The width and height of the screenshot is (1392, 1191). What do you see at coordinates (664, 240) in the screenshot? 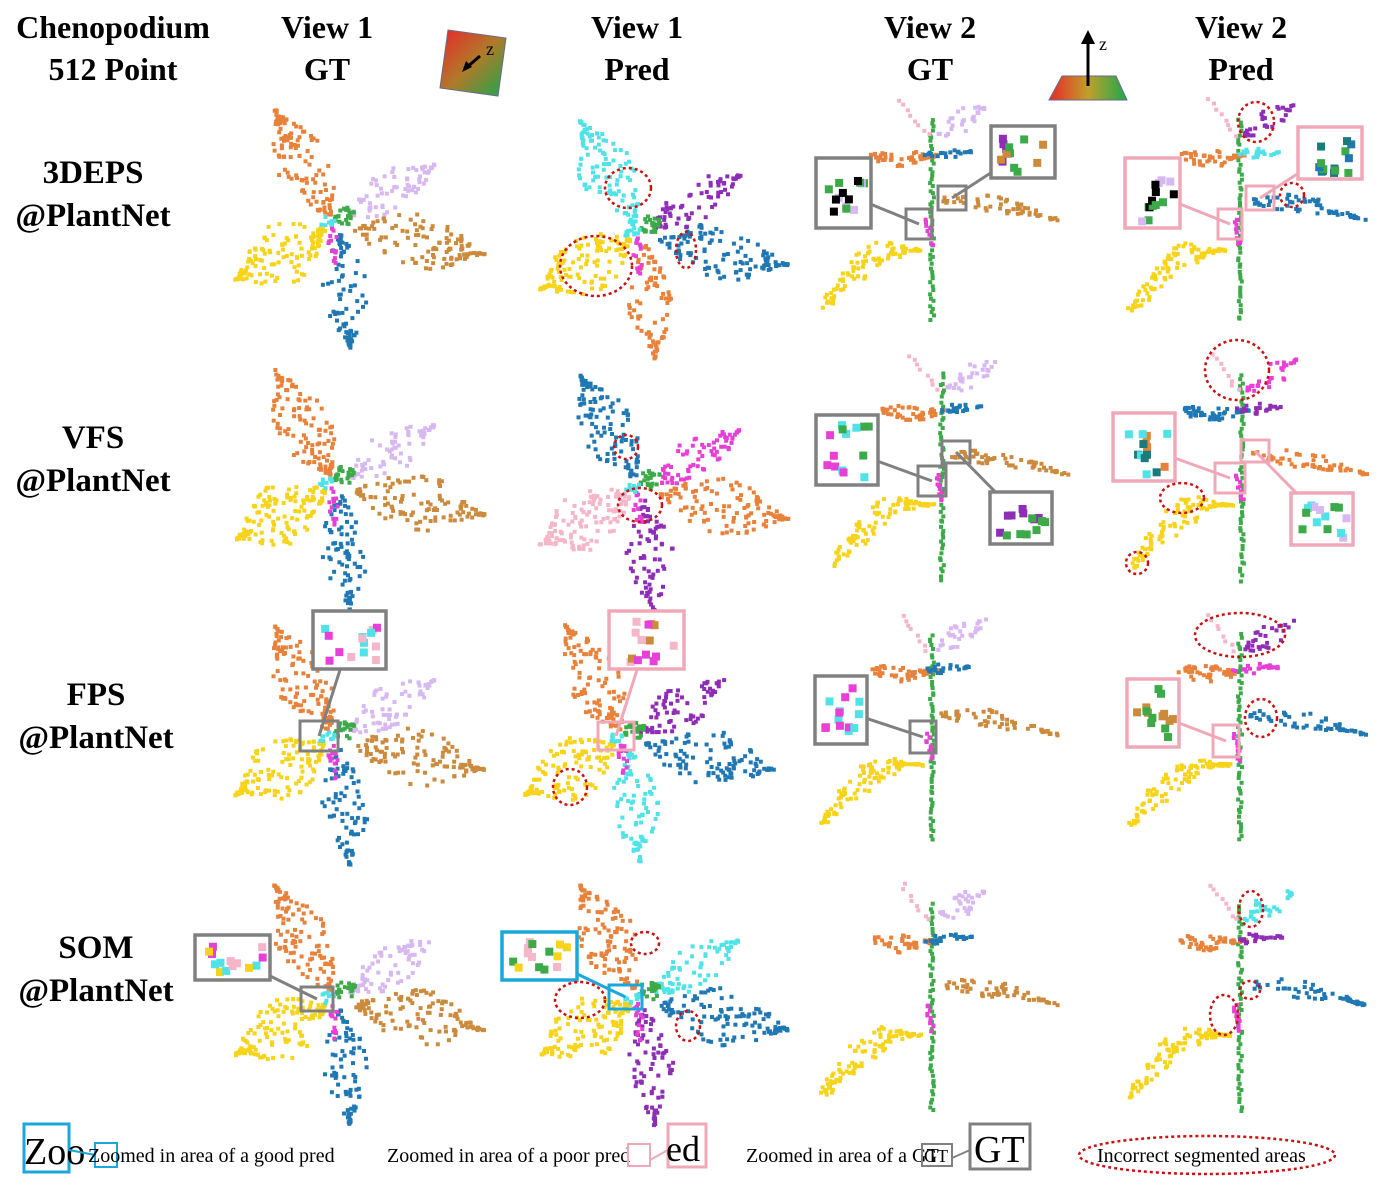
I see `panel-3deps-view1-pred` at bounding box center [664, 240].